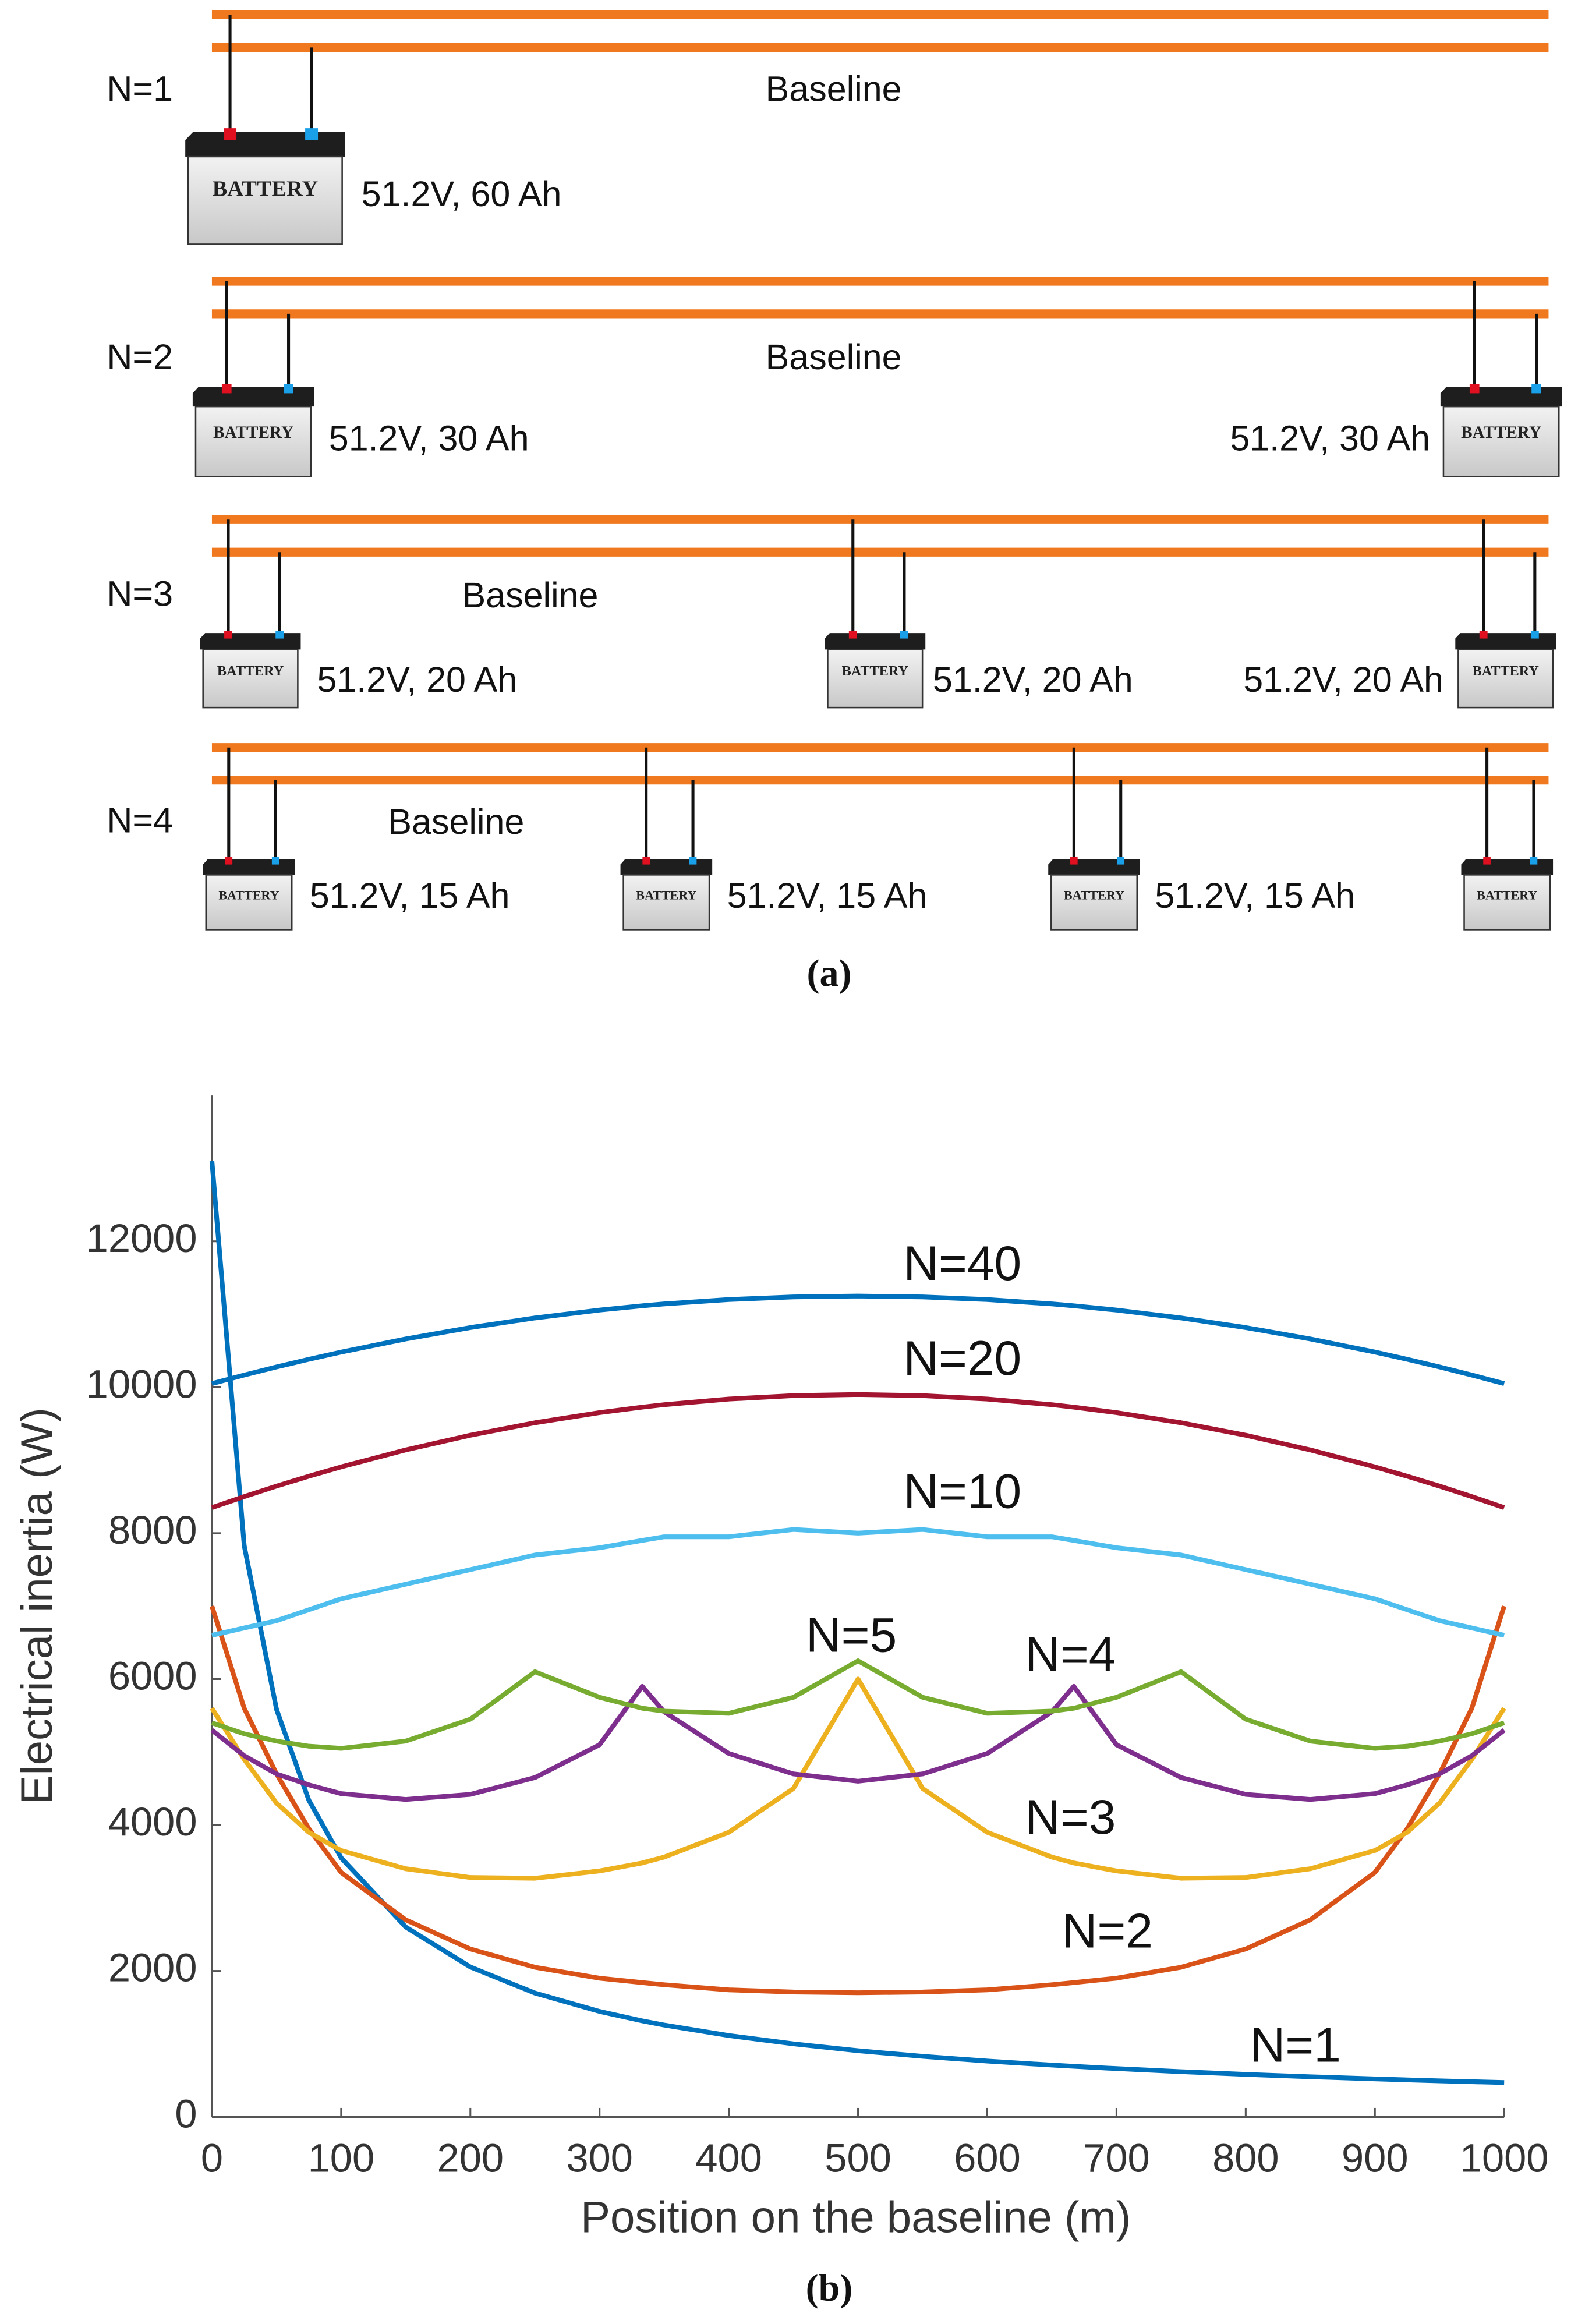 The image size is (1571, 2324). I want to click on x-tick-label: 500, so click(858, 2158).